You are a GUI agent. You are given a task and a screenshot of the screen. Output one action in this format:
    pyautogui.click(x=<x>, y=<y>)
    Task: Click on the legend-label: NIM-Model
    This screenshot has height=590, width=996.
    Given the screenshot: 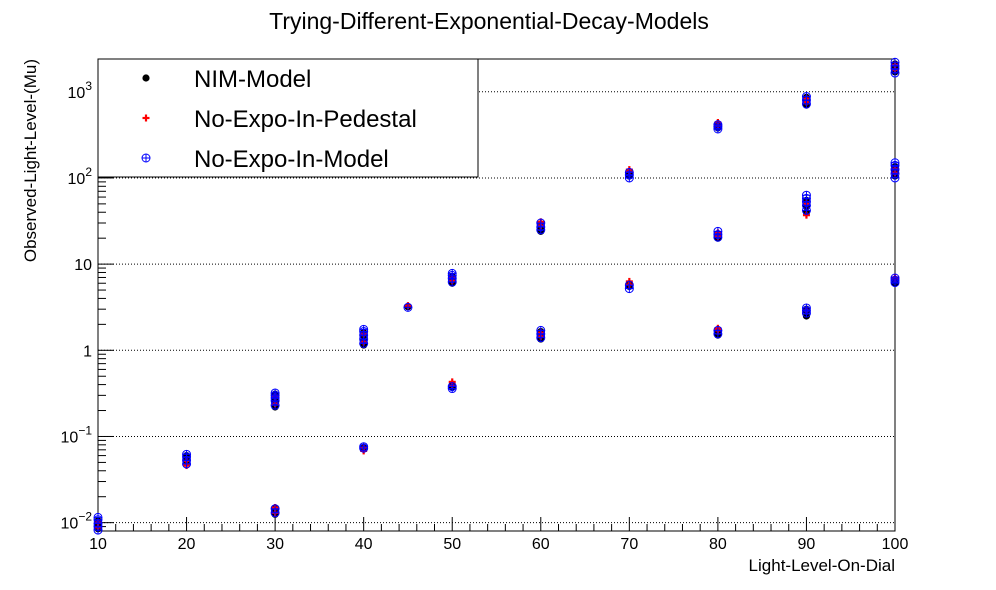 What is the action you would take?
    pyautogui.click(x=252, y=79)
    